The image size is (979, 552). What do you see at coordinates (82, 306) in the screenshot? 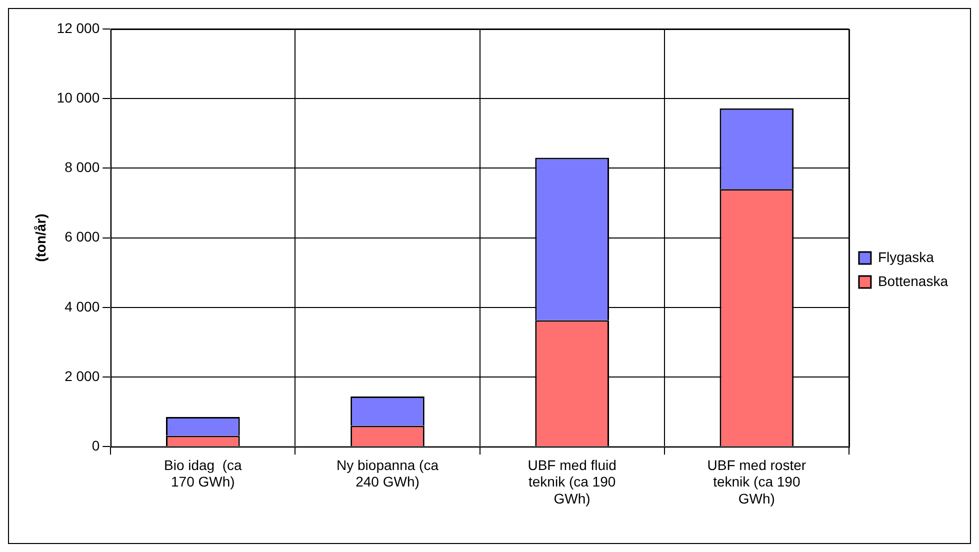
I see `y-tick-label: 4 000` at bounding box center [82, 306].